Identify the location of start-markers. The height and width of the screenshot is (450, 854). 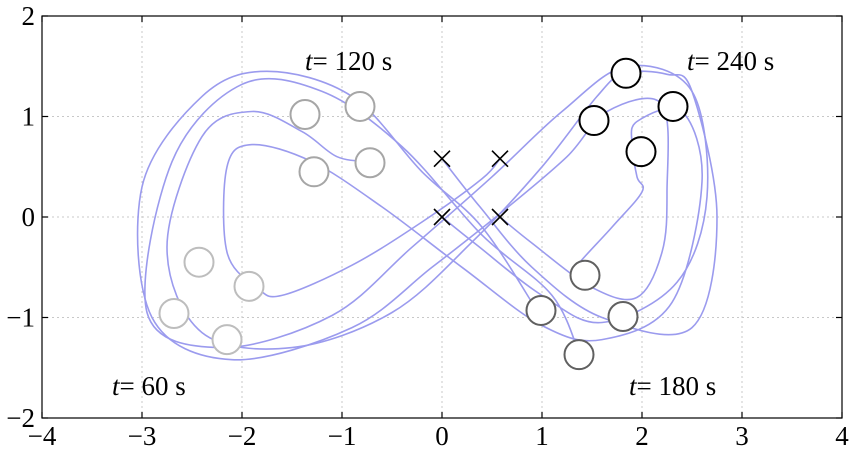
(471, 188).